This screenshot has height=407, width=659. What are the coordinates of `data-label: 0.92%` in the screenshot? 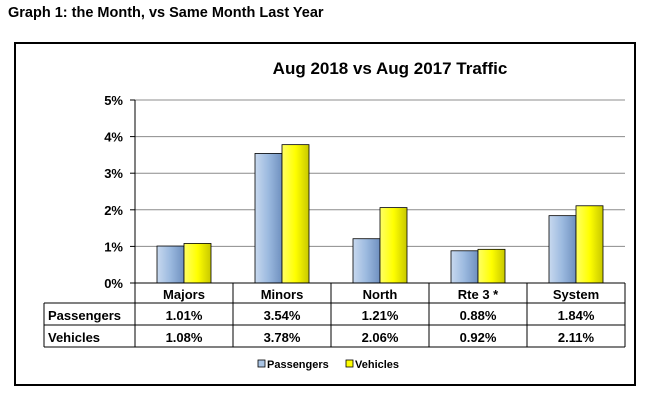 It's located at (478, 337).